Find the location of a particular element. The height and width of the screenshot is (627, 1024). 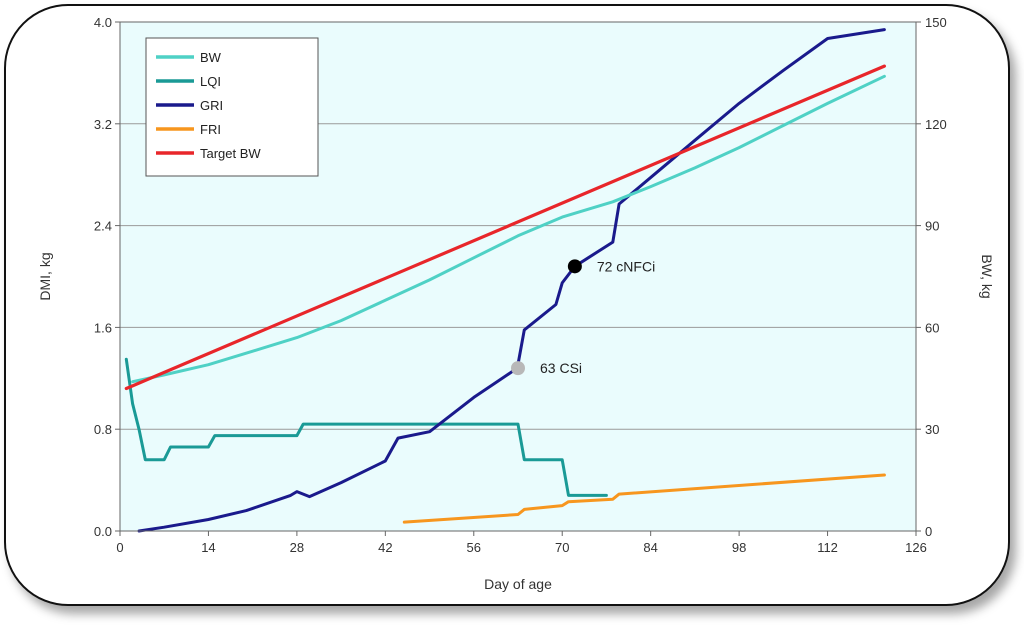

legend-label: LQI is located at coordinates (210, 81).